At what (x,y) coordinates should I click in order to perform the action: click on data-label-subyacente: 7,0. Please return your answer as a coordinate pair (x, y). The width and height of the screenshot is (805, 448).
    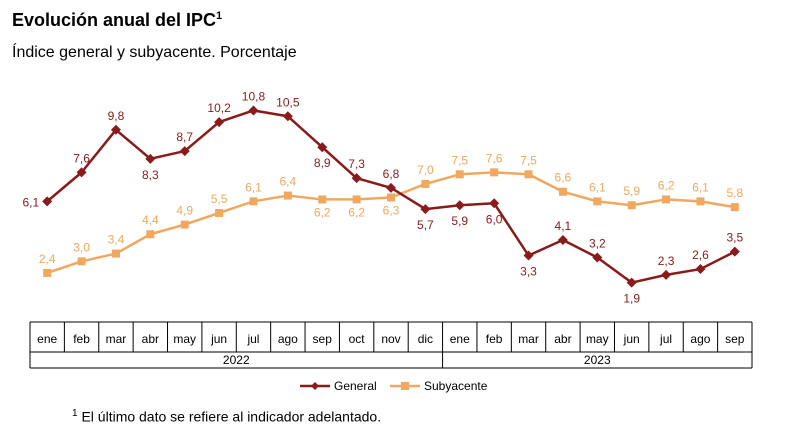
    Looking at the image, I should click on (425, 170).